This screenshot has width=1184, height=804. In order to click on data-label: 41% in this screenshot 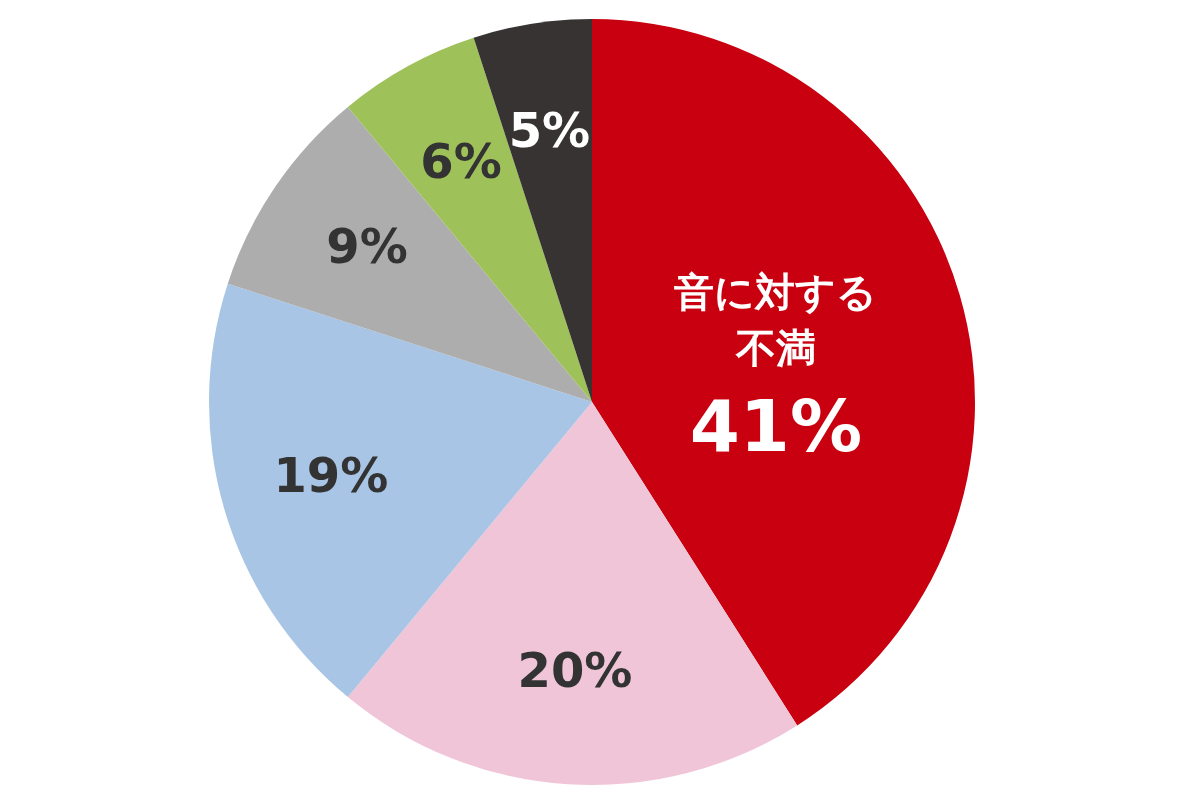, I will do `click(776, 425)`.